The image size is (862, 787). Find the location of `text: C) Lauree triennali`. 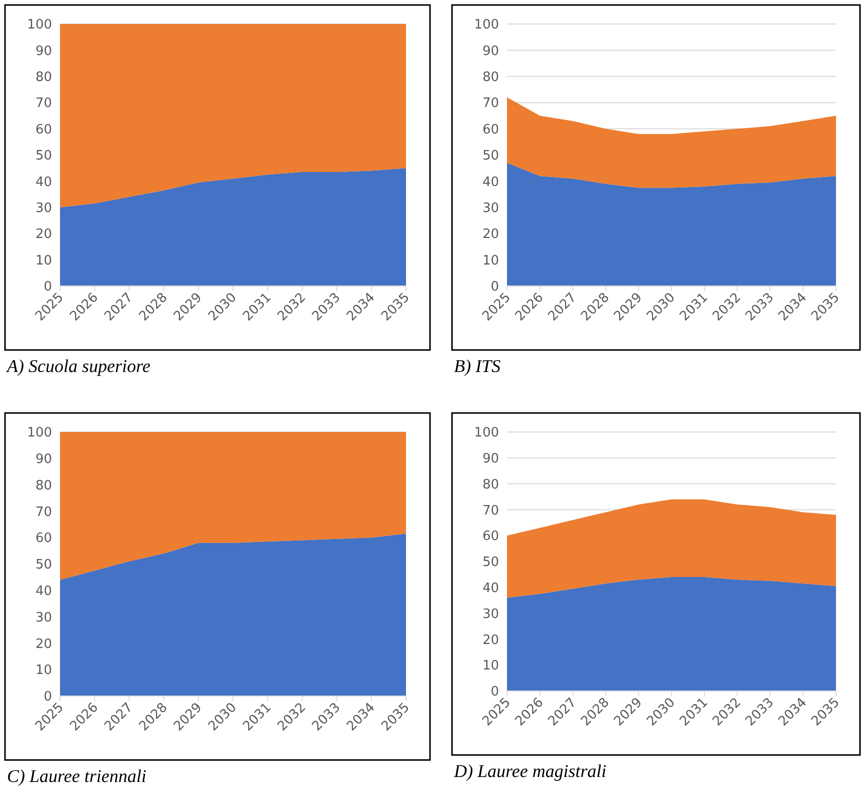

text: C) Lauree triennali is located at coordinates (76, 776).